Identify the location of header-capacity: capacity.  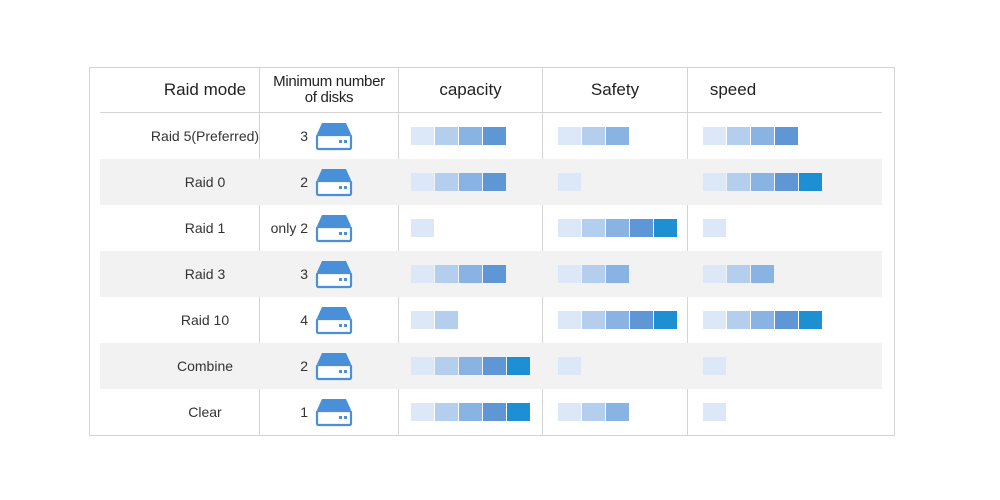
(470, 89).